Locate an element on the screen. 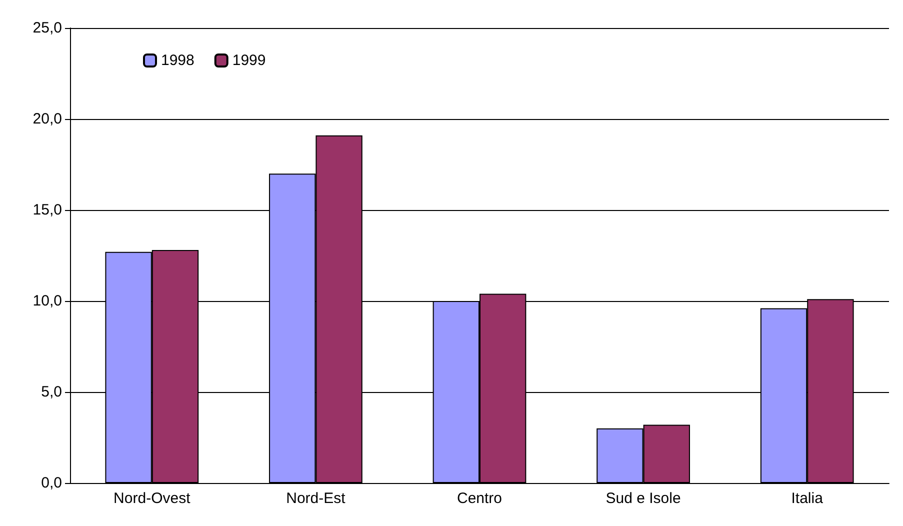 This screenshot has height=526, width=903. legend-label: 1998 is located at coordinates (177, 60).